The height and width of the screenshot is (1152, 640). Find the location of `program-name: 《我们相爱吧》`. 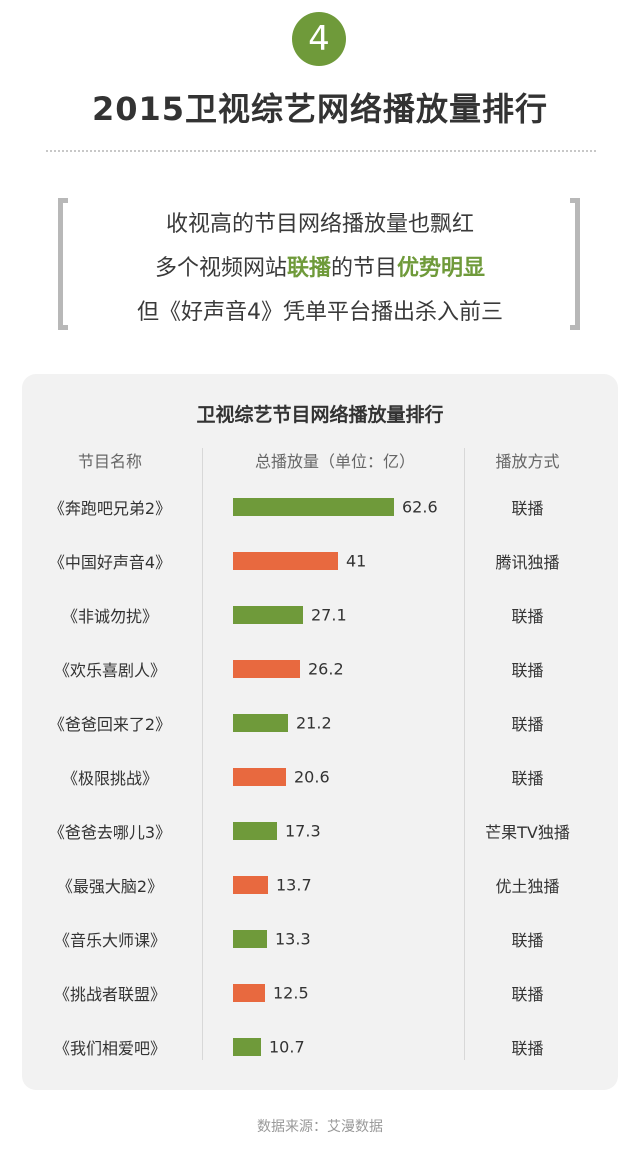

program-name: 《我们相爱吧》 is located at coordinates (109, 1048).